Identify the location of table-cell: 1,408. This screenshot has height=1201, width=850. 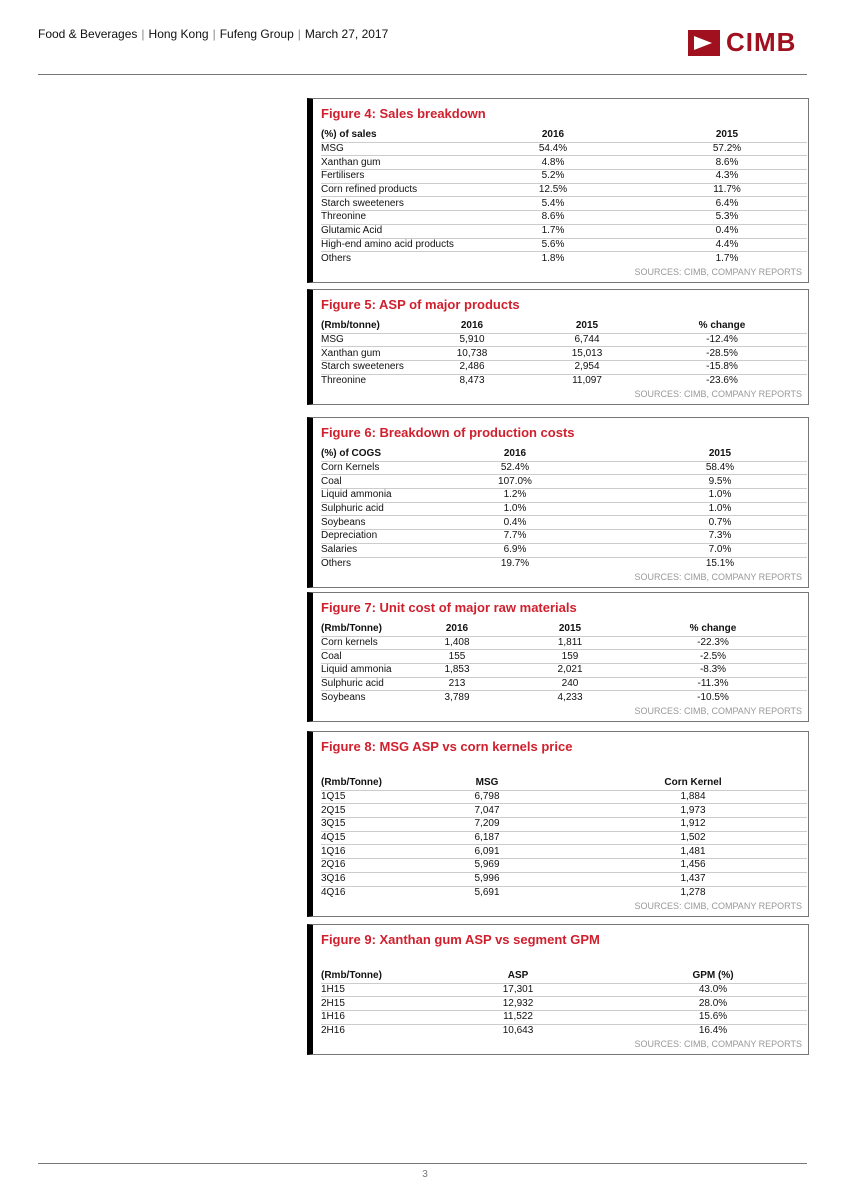
(457, 643).